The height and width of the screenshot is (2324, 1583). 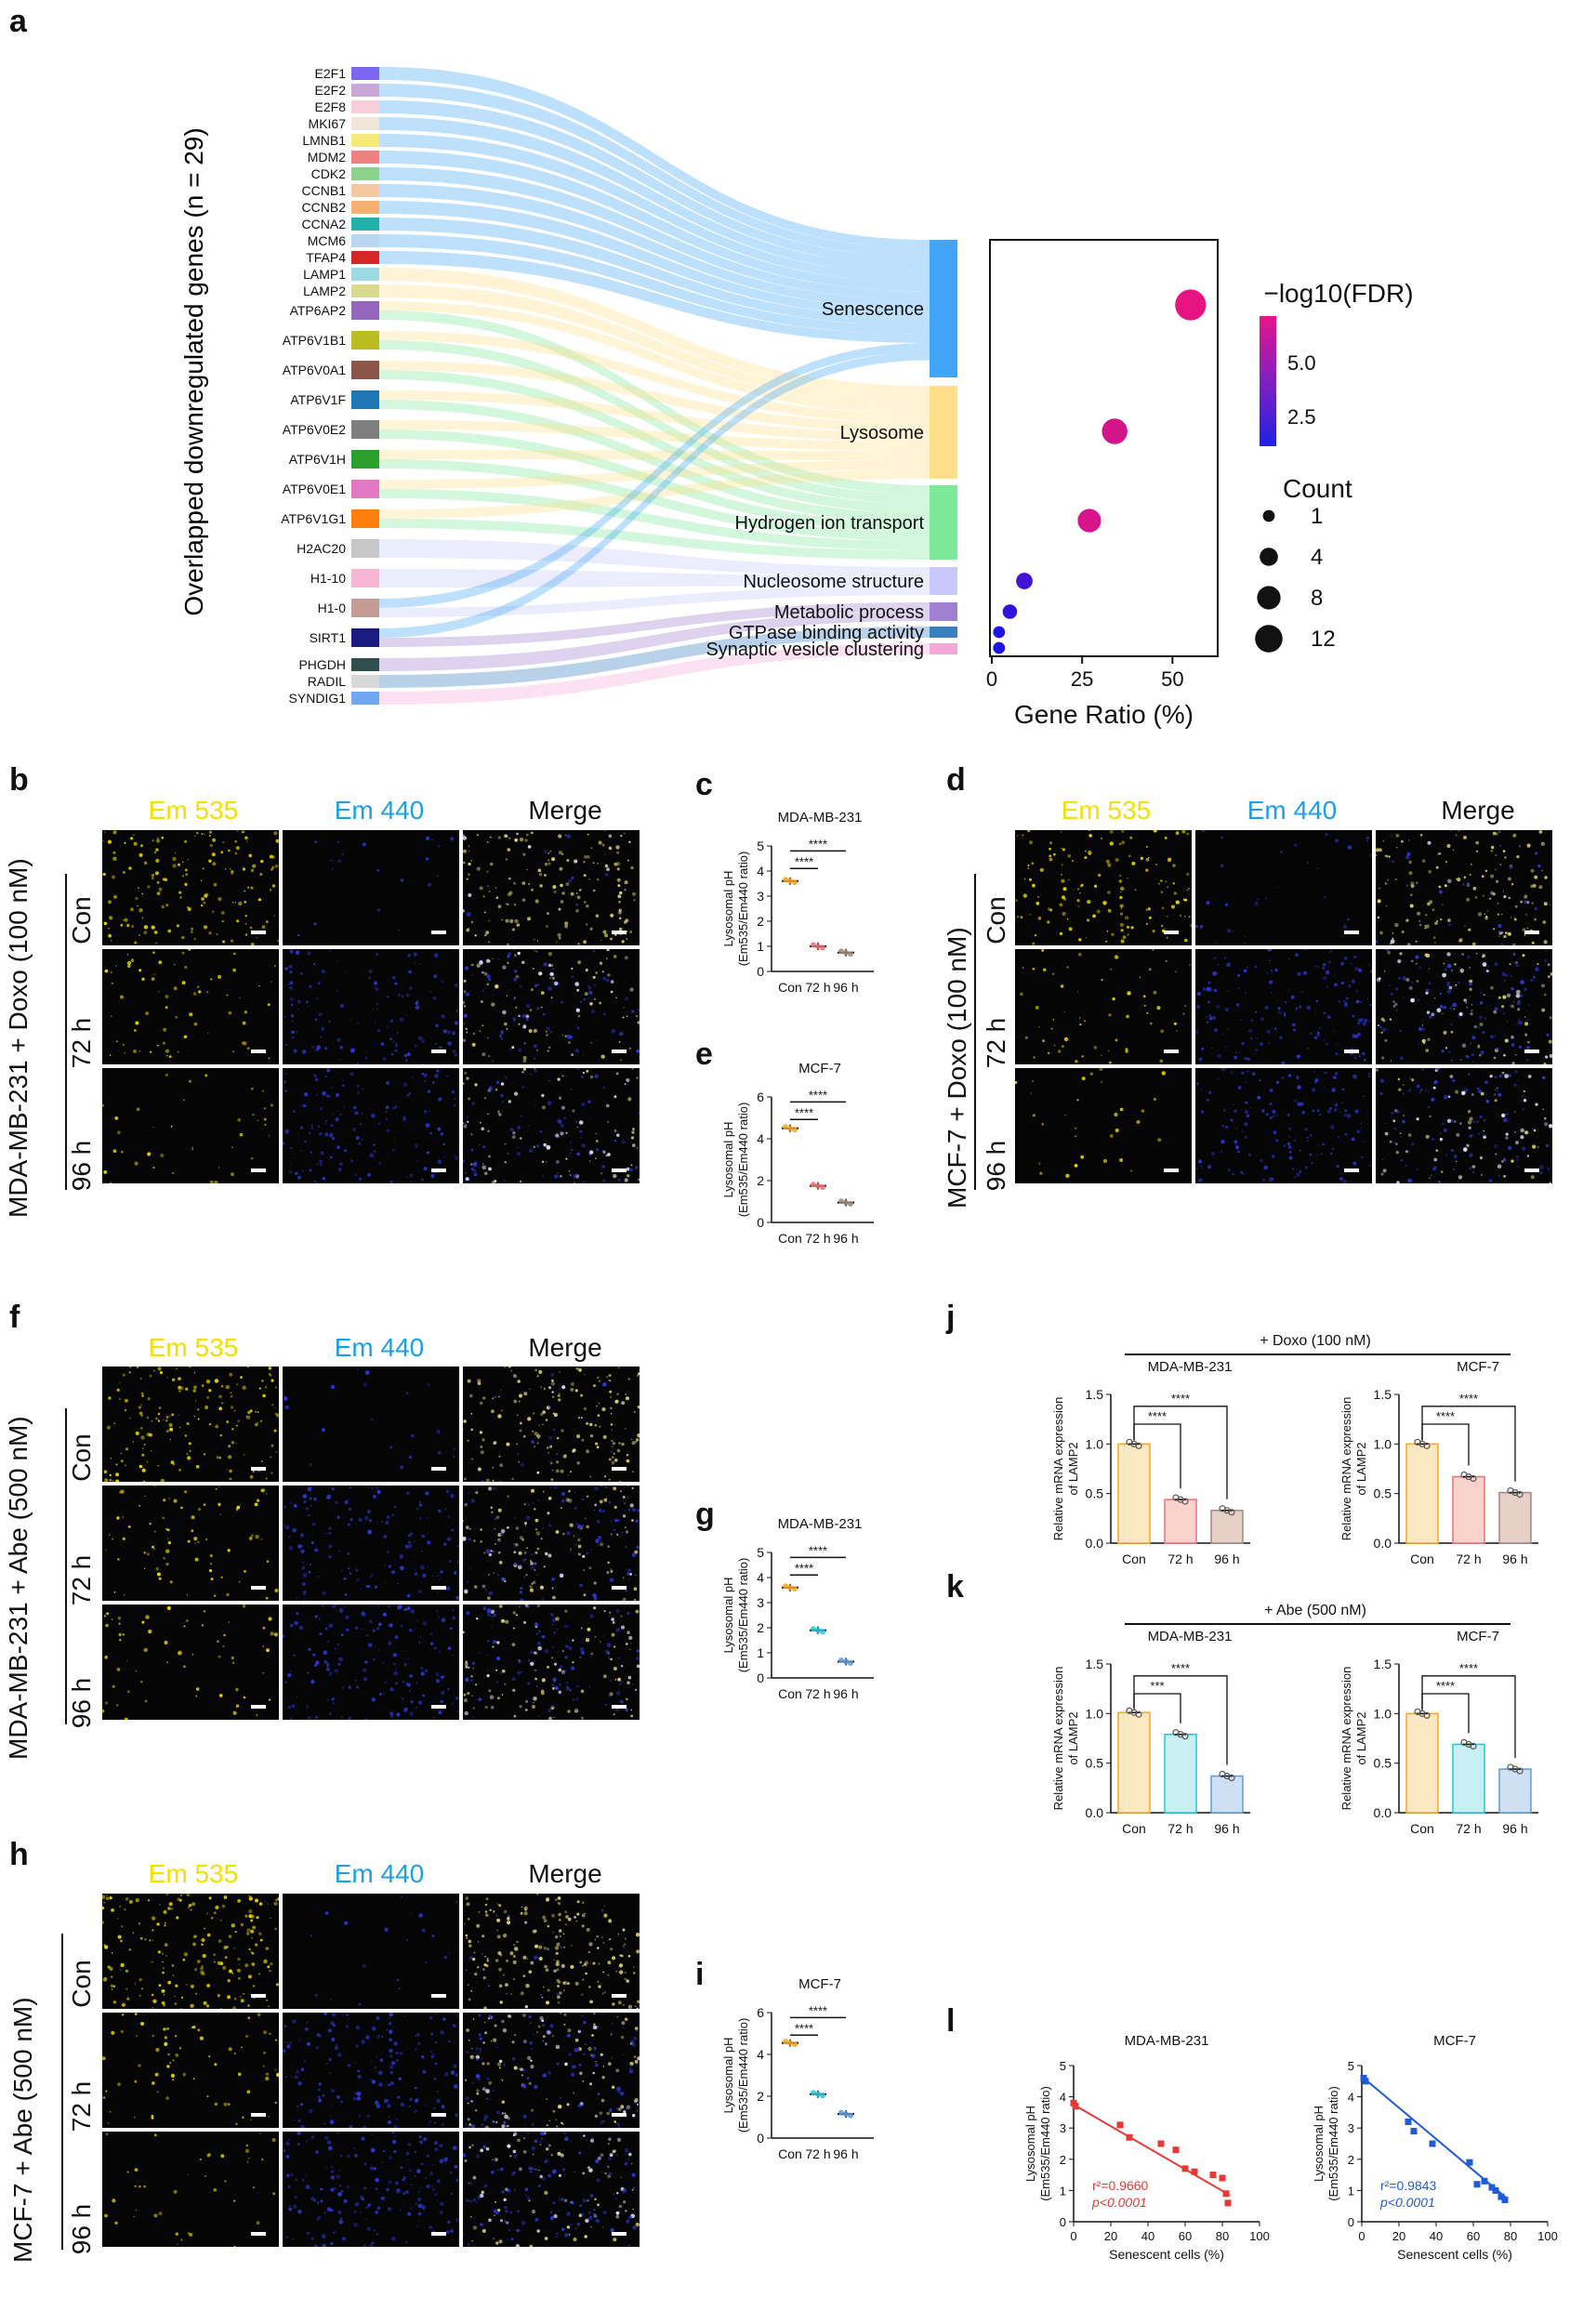 I want to click on scale-bar, so click(x=438, y=2234).